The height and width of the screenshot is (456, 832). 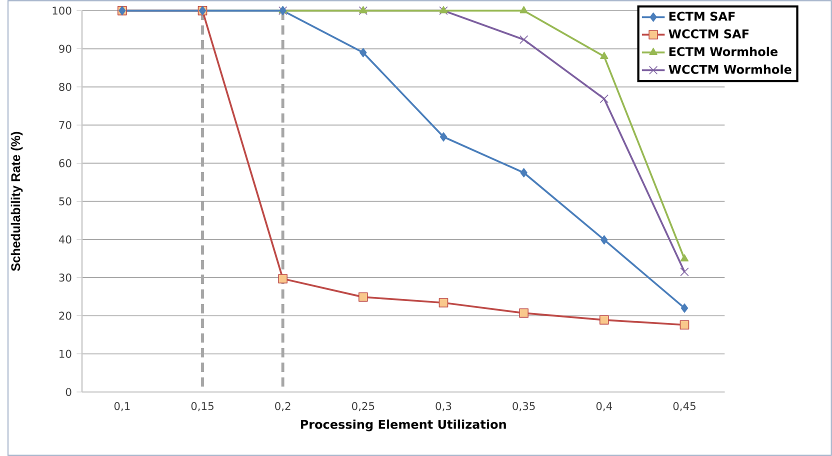 What do you see at coordinates (66, 354) in the screenshot?
I see `y-tick-label: 10` at bounding box center [66, 354].